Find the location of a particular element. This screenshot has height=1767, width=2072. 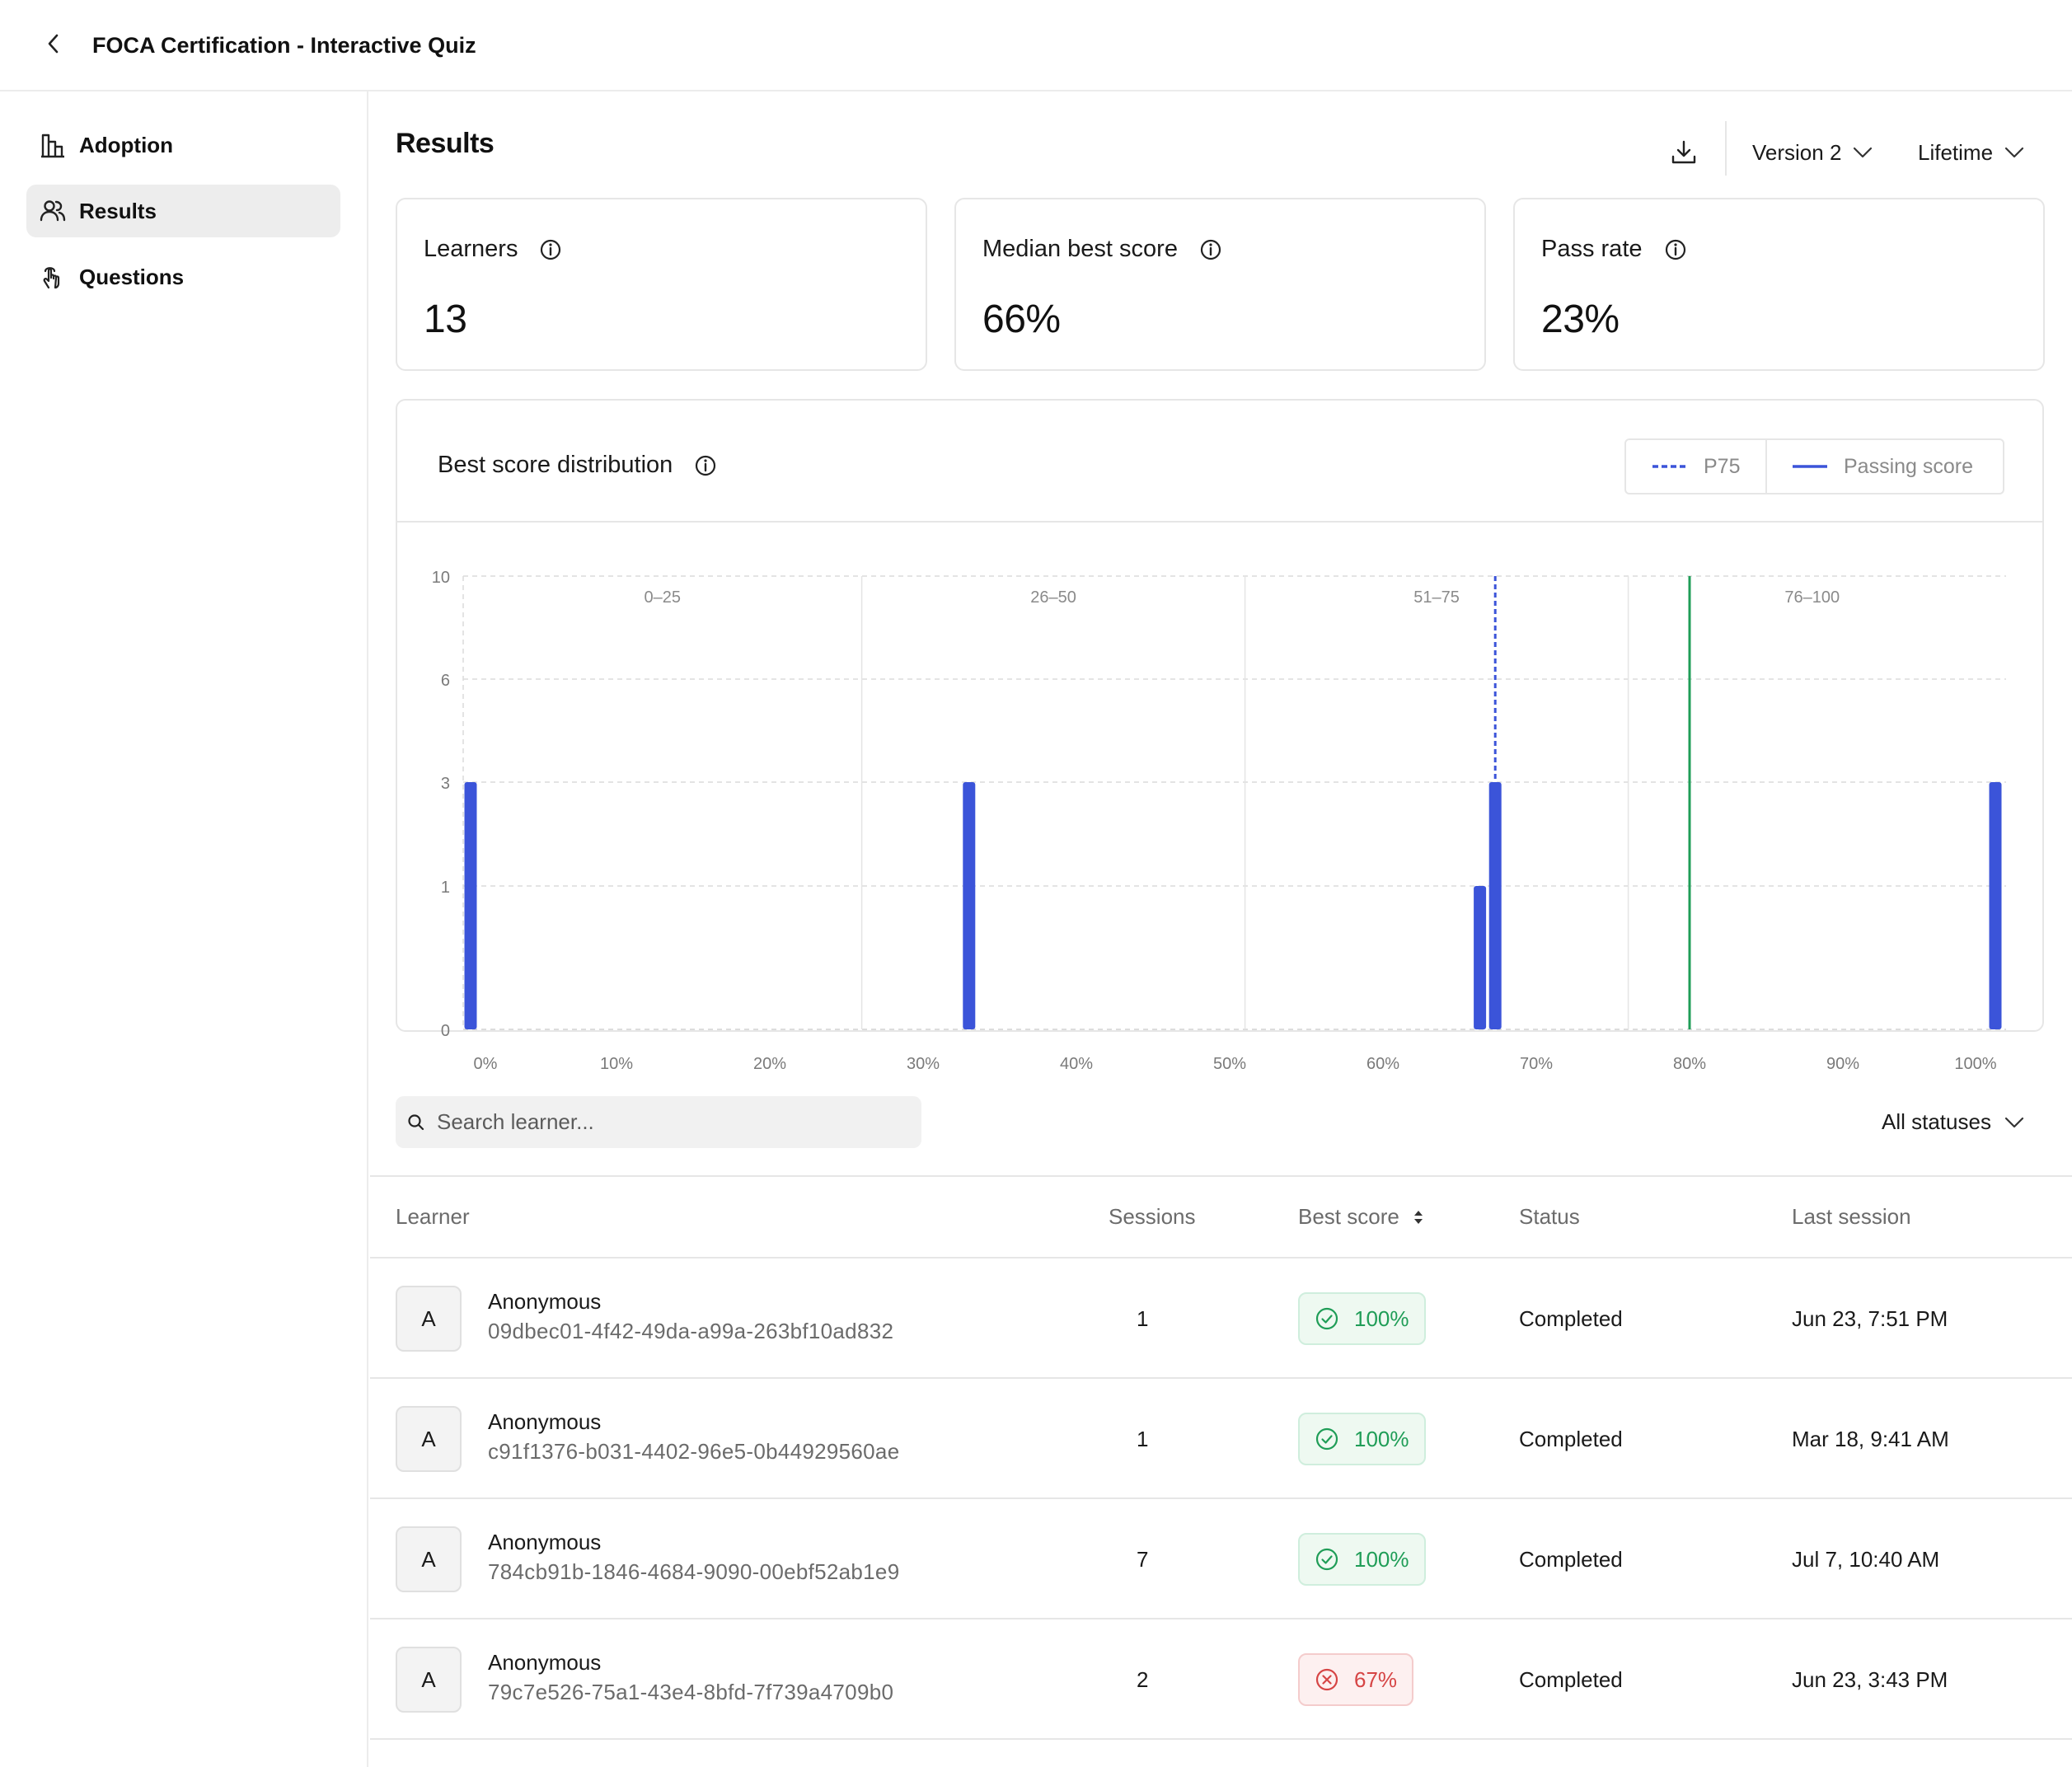

x-tick-label: 40% is located at coordinates (1076, 1064).